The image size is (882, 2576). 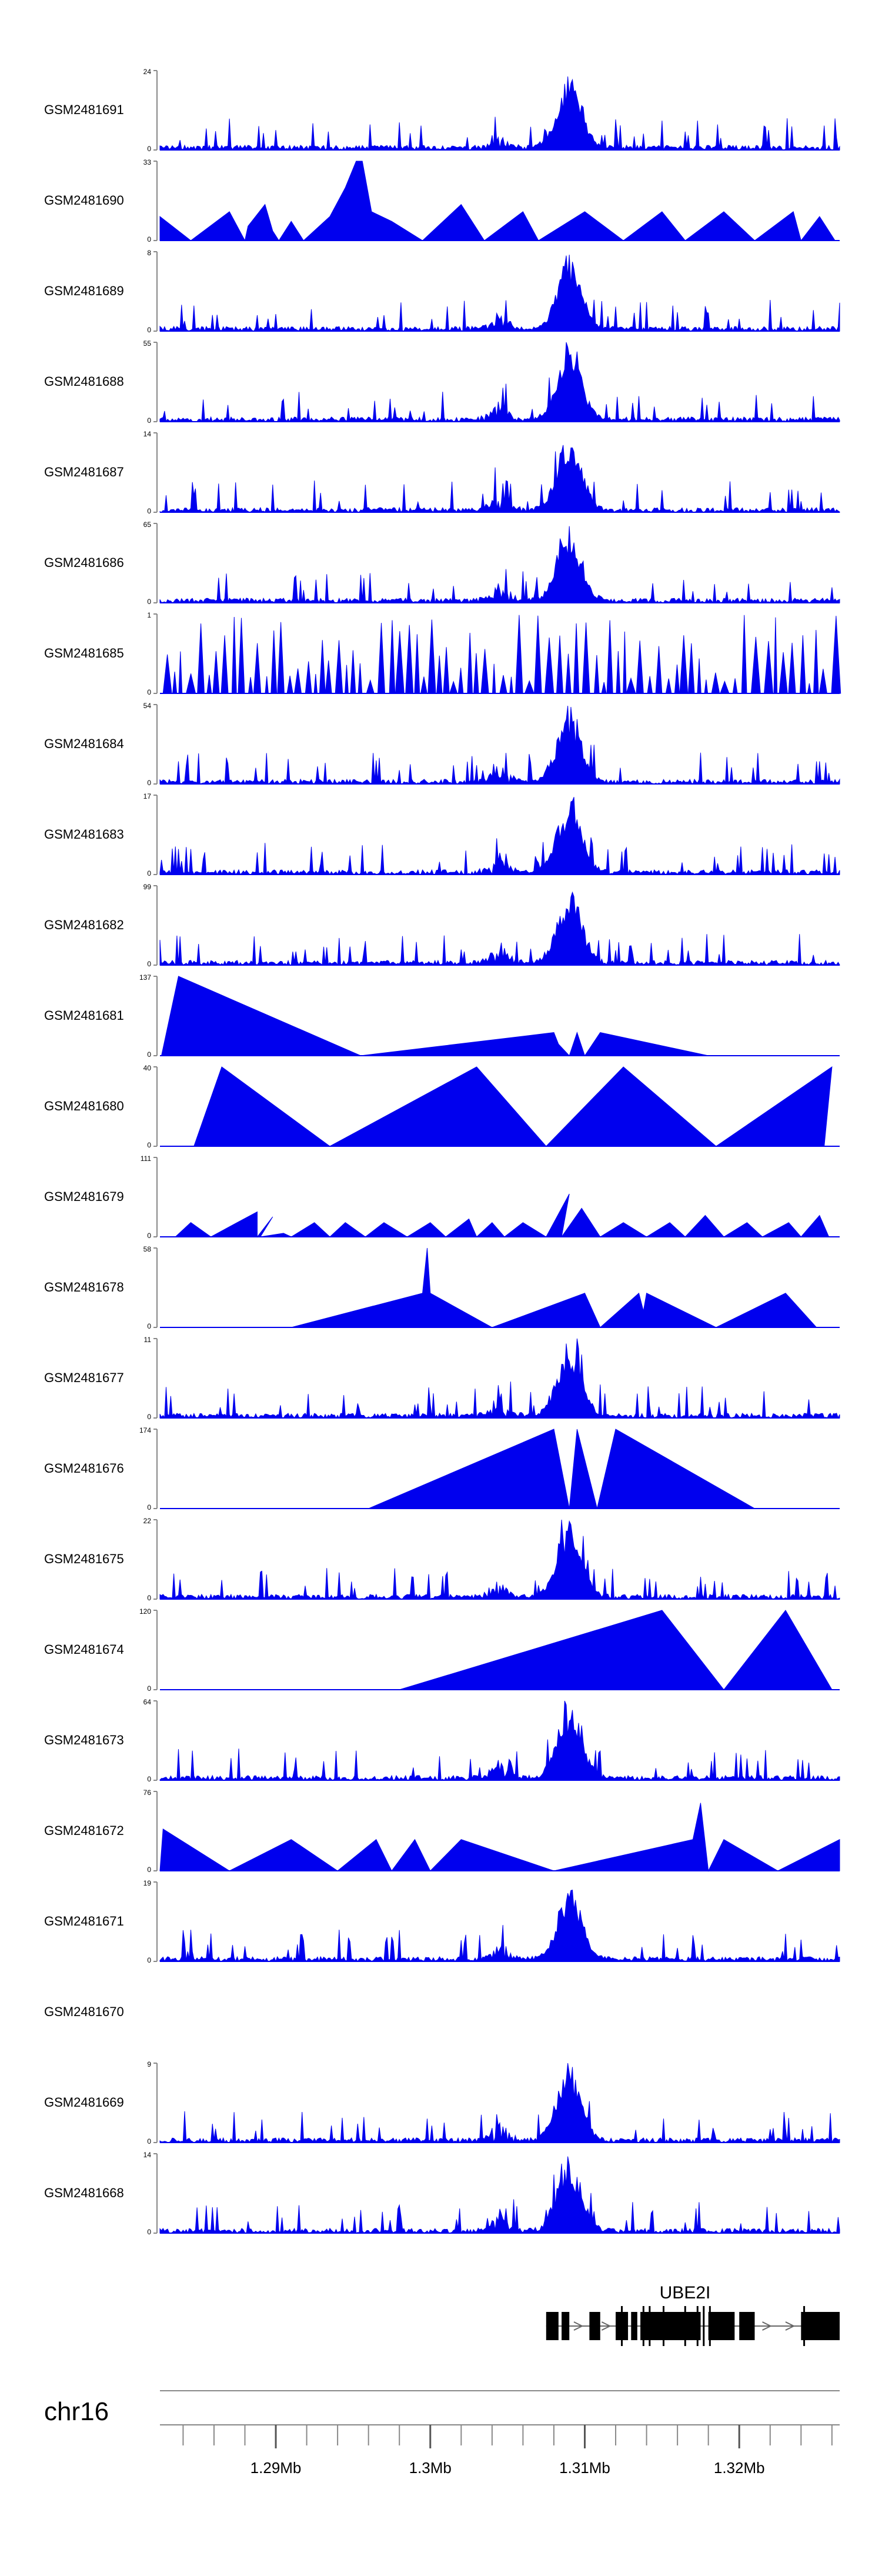 What do you see at coordinates (584, 2468) in the screenshot?
I see `axis-tick-label: 1.31Mb` at bounding box center [584, 2468].